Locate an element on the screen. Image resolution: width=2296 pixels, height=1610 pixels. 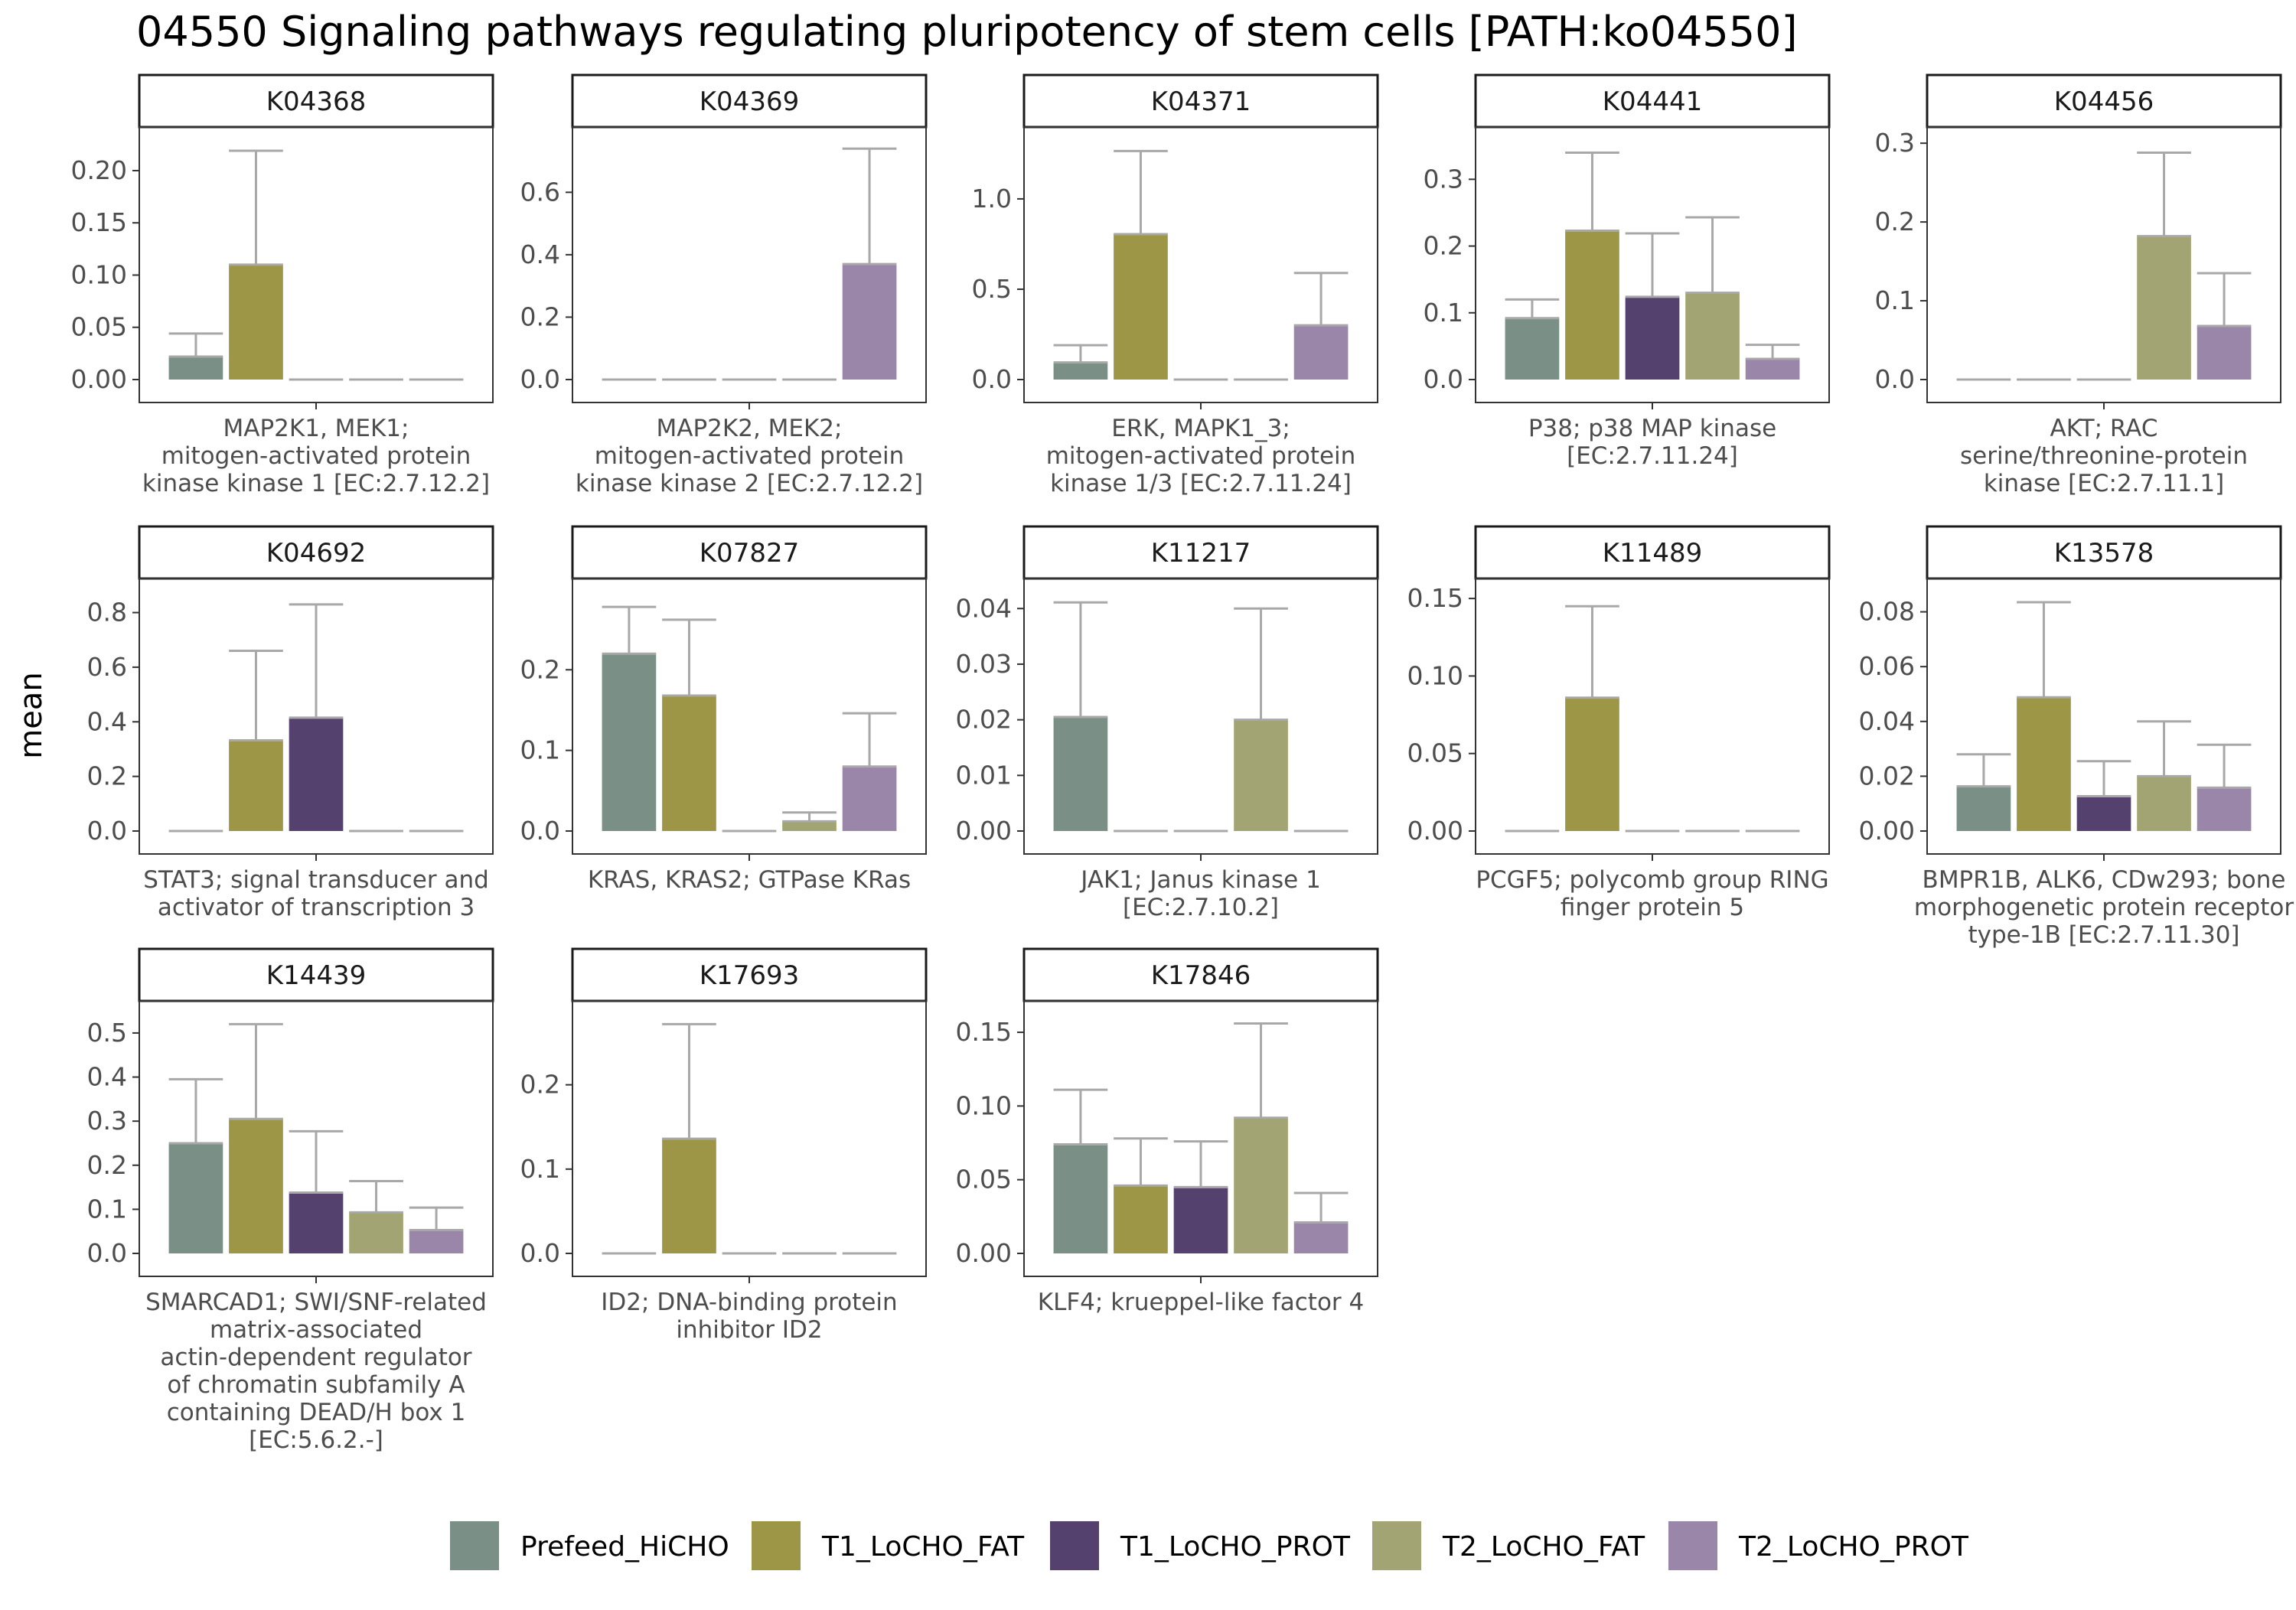
x-category-label: SMARCAD1; SWI/SNF-related is located at coordinates (316, 1303).